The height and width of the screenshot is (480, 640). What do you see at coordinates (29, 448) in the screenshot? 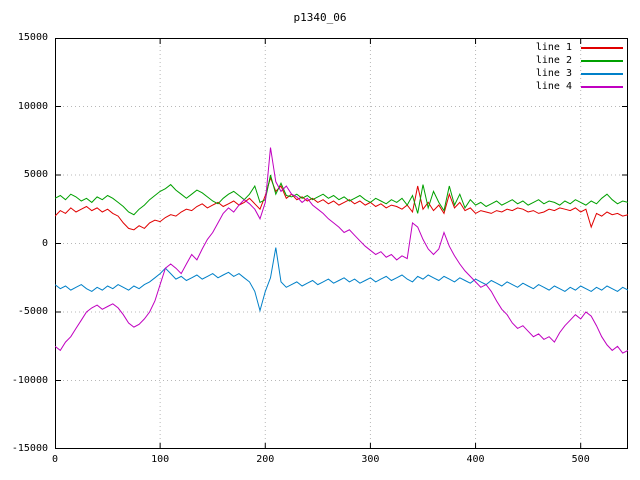
I see `y-tick-label: -15000` at bounding box center [29, 448].